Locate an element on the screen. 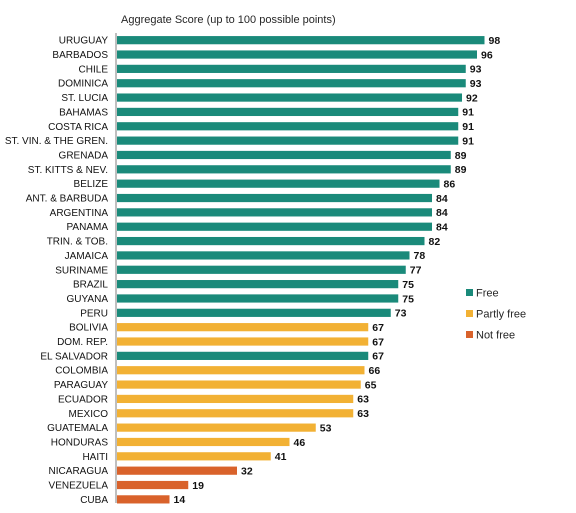 This screenshot has height=513, width=576. value-label: 66 is located at coordinates (375, 371).